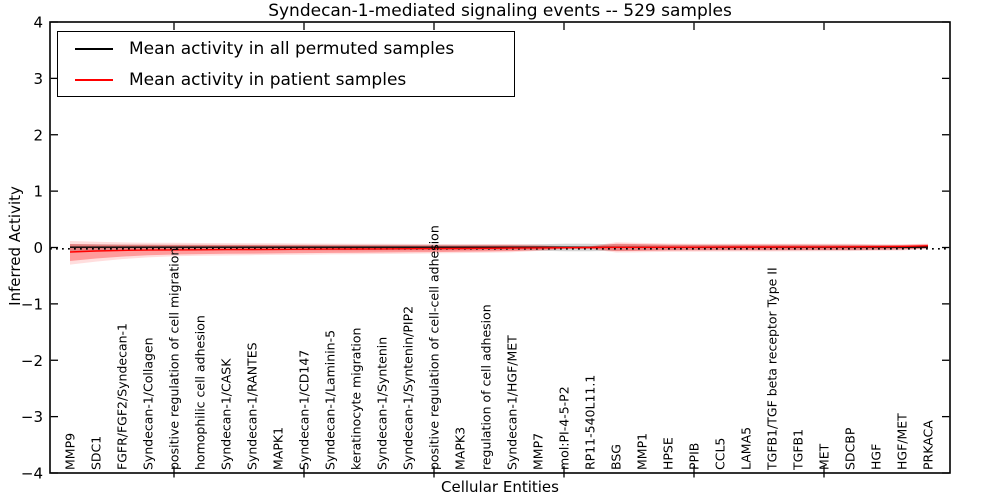 This screenshot has height=500, width=1000. What do you see at coordinates (94, 79) in the screenshot?
I see `patient-line-swatch` at bounding box center [94, 79].